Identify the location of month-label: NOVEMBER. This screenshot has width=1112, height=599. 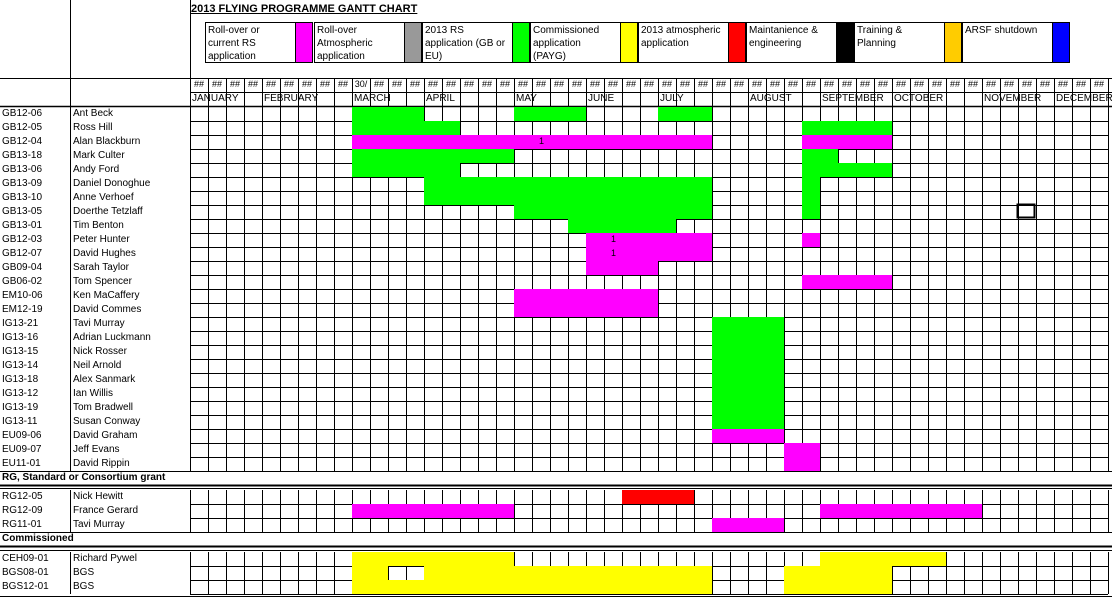
(1013, 98).